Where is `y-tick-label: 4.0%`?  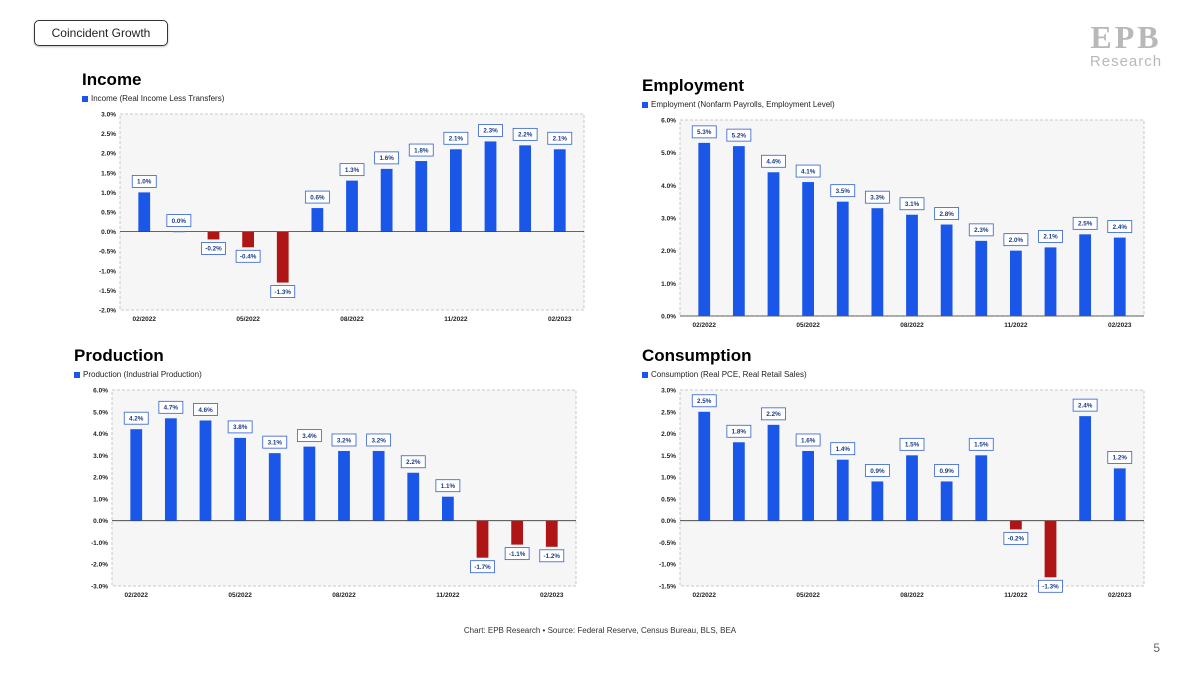
y-tick-label: 4.0% is located at coordinates (100, 434).